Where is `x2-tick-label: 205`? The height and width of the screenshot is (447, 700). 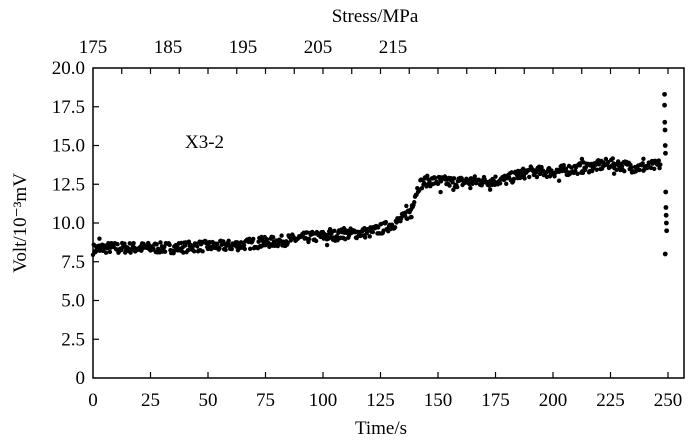 x2-tick-label: 205 is located at coordinates (318, 47).